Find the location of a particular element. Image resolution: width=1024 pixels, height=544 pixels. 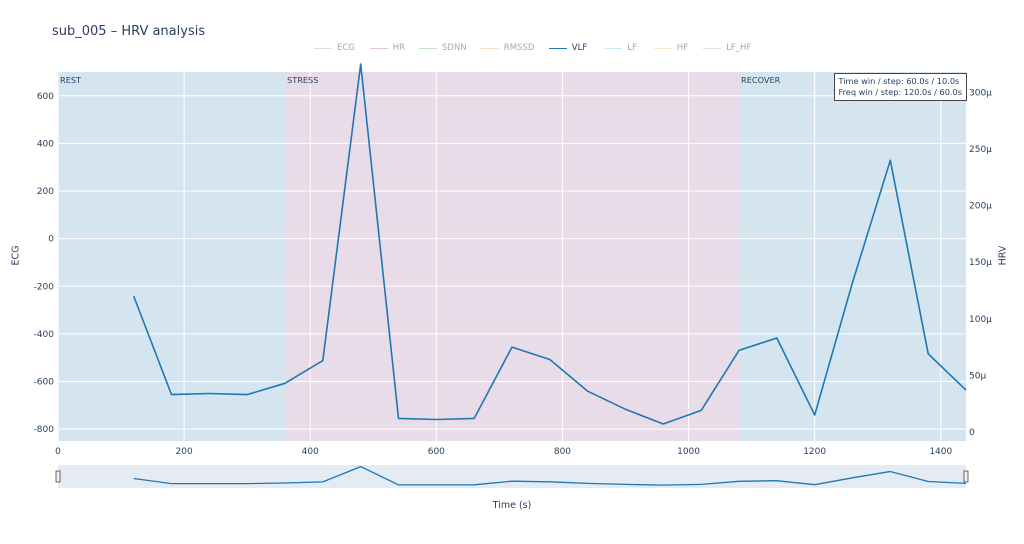

range-slider-bg is located at coordinates (512, 476).